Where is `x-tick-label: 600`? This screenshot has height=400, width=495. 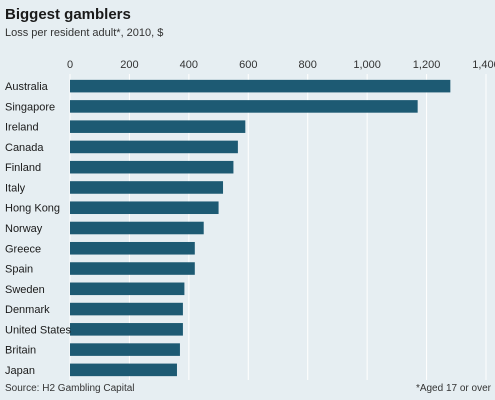 x-tick-label: 600 is located at coordinates (248, 65).